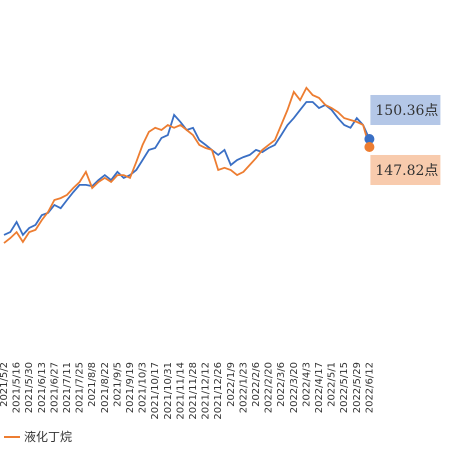 This screenshot has width=450, height=450. I want to click on x-tick-label: 2021/10/17, so click(155, 391).